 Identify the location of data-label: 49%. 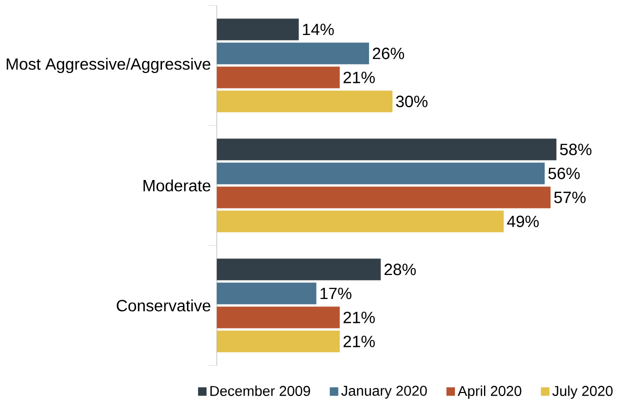
(523, 222).